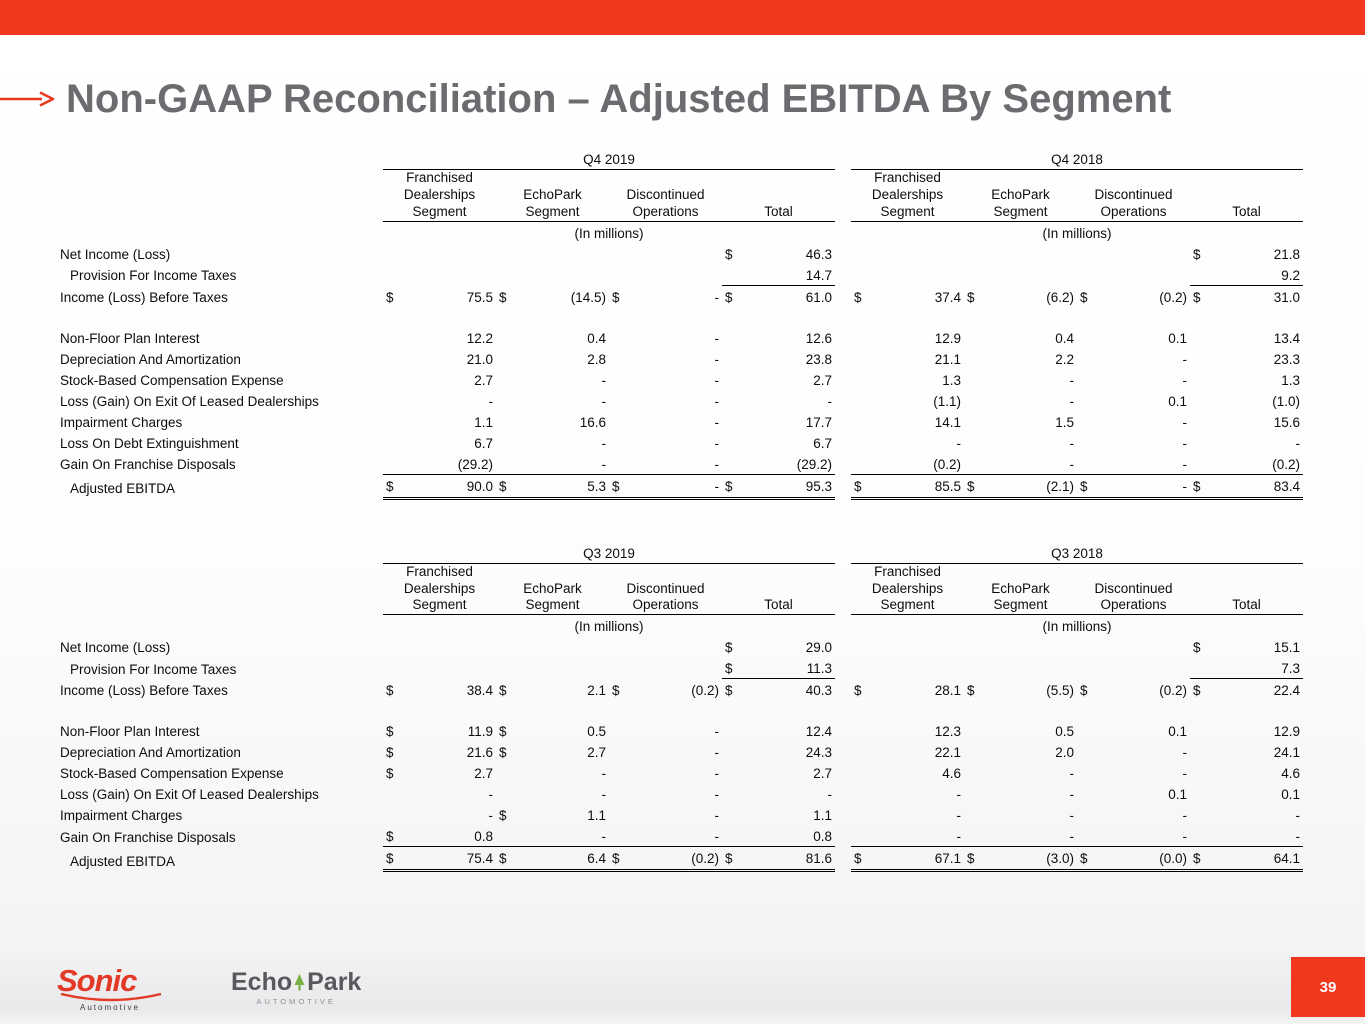  What do you see at coordinates (947, 359) in the screenshot?
I see `value-cell: 21.1` at bounding box center [947, 359].